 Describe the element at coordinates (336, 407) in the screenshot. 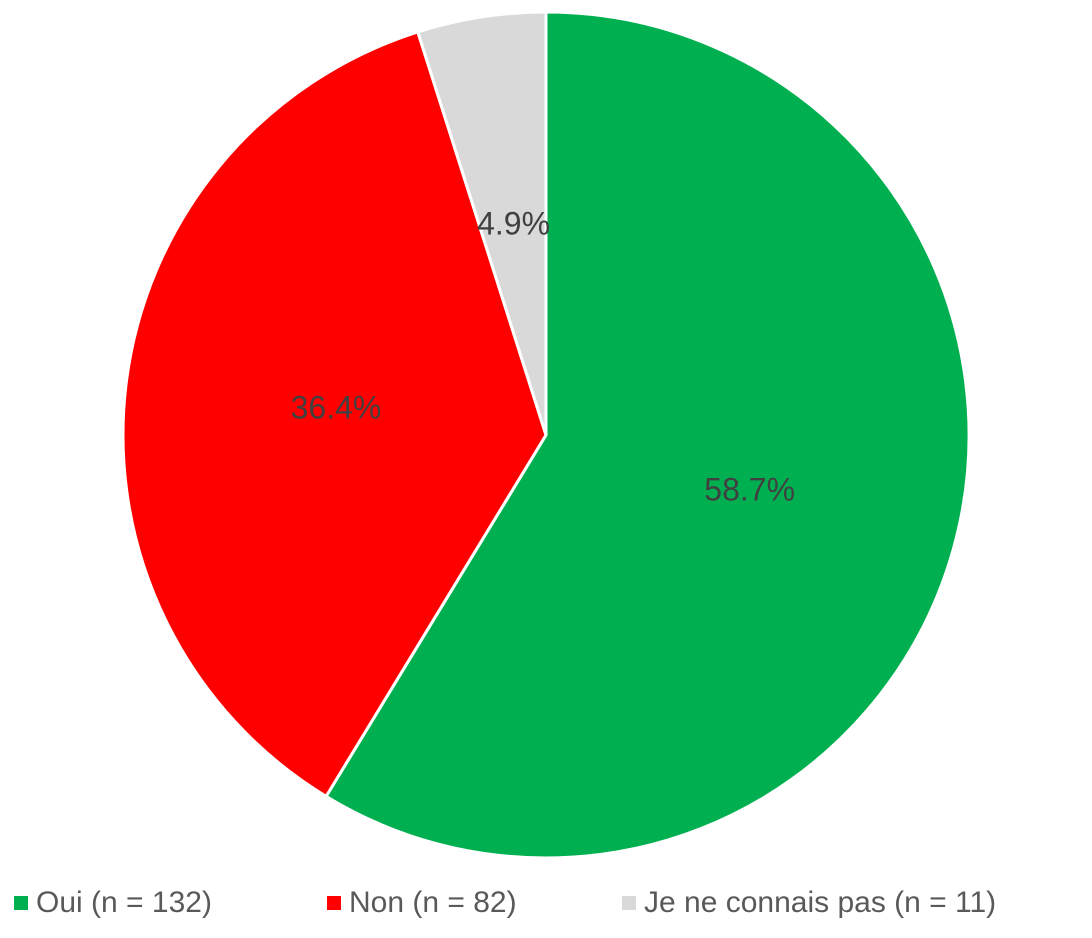

I see `slice-label: 36.4%` at that location.